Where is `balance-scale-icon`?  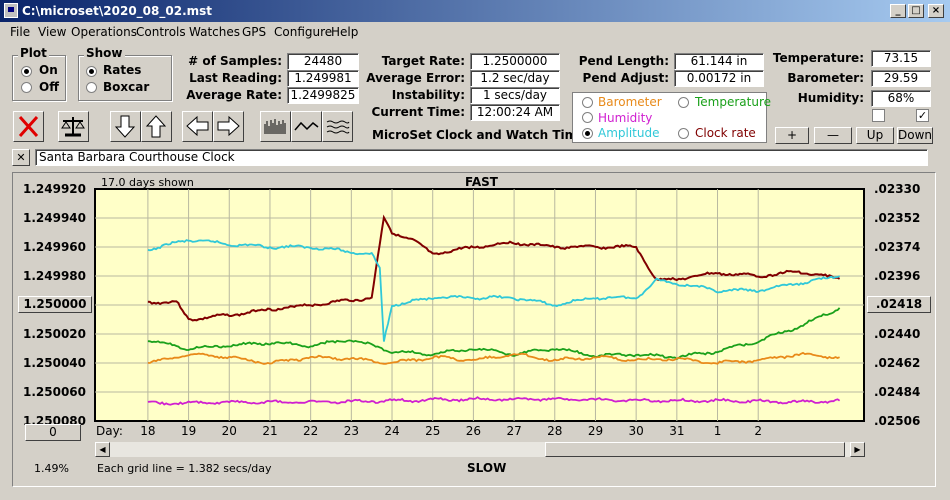 balance-scale-icon is located at coordinates (73, 127).